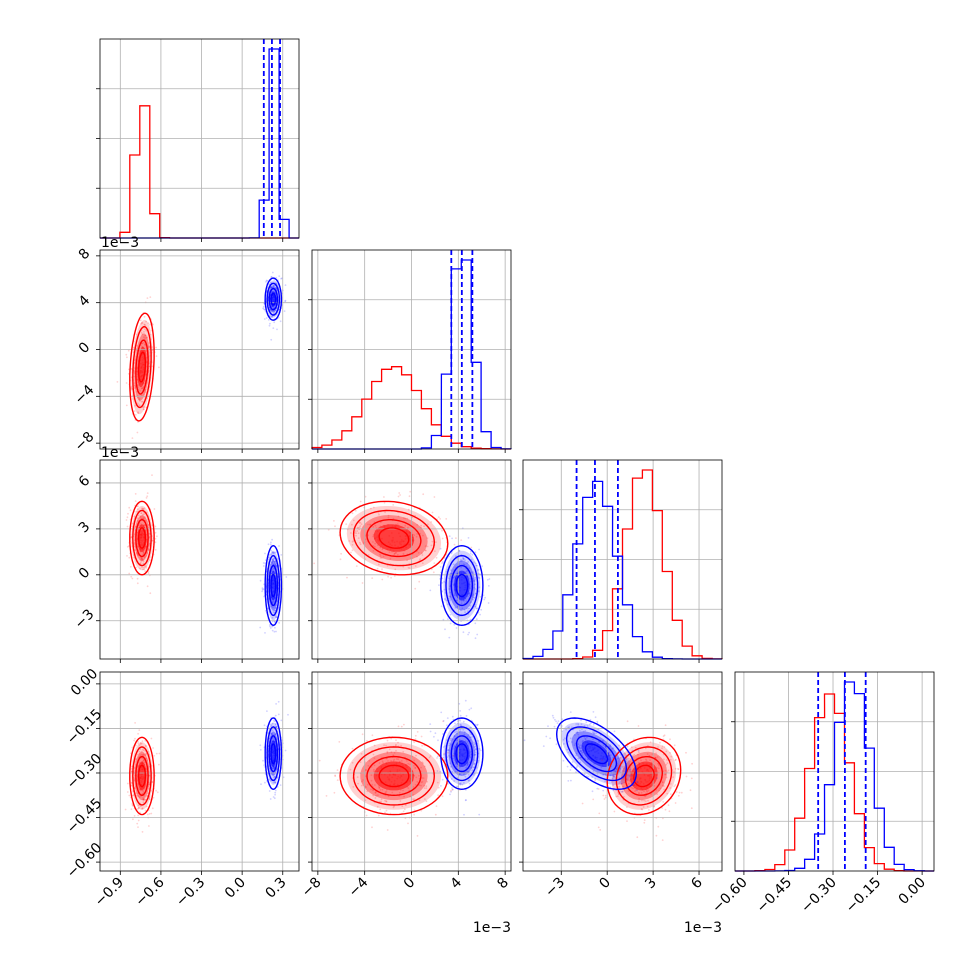 The height and width of the screenshot is (975, 970). Describe the element at coordinates (394, 538) in the screenshot. I see `density-level-red` at that location.